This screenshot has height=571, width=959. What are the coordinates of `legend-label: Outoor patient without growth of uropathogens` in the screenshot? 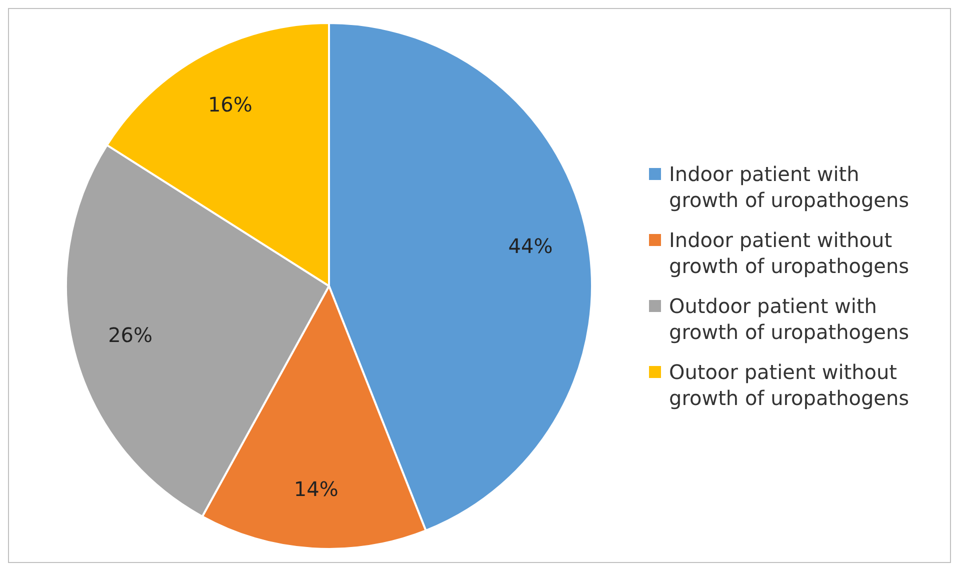 It's located at (789, 384).